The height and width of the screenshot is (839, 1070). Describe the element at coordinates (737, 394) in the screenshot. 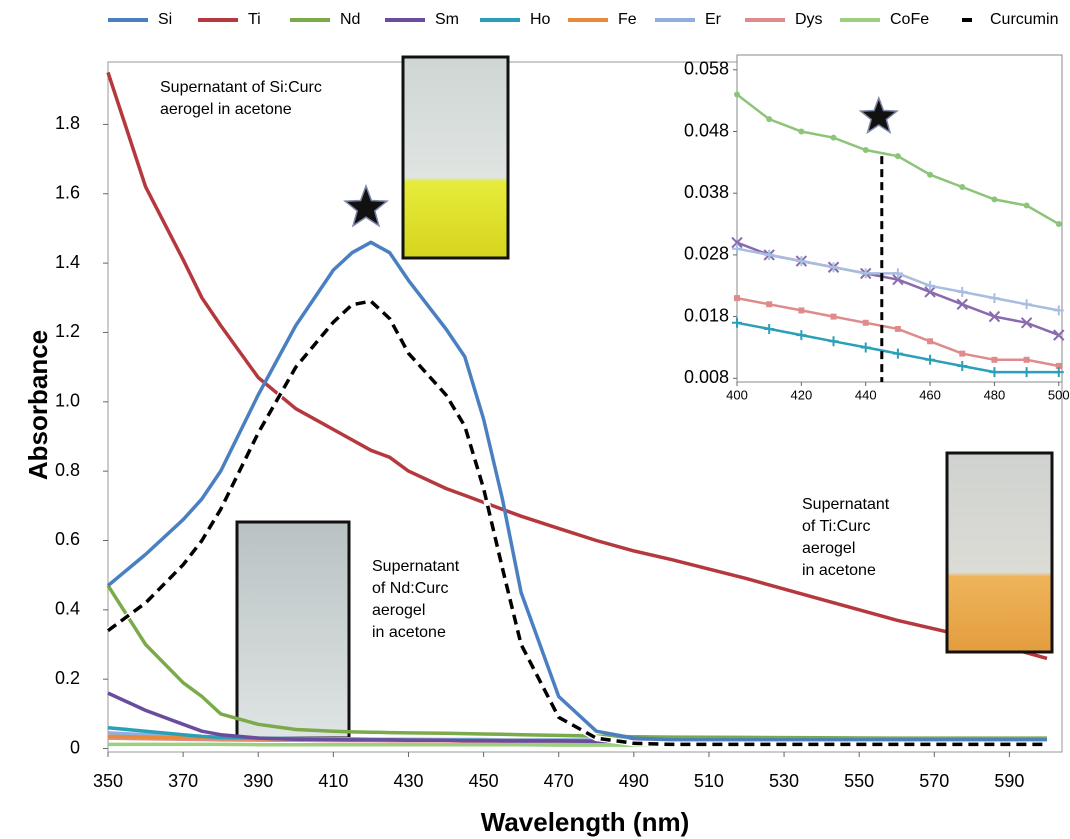

I see `x-tick-label: 400` at that location.